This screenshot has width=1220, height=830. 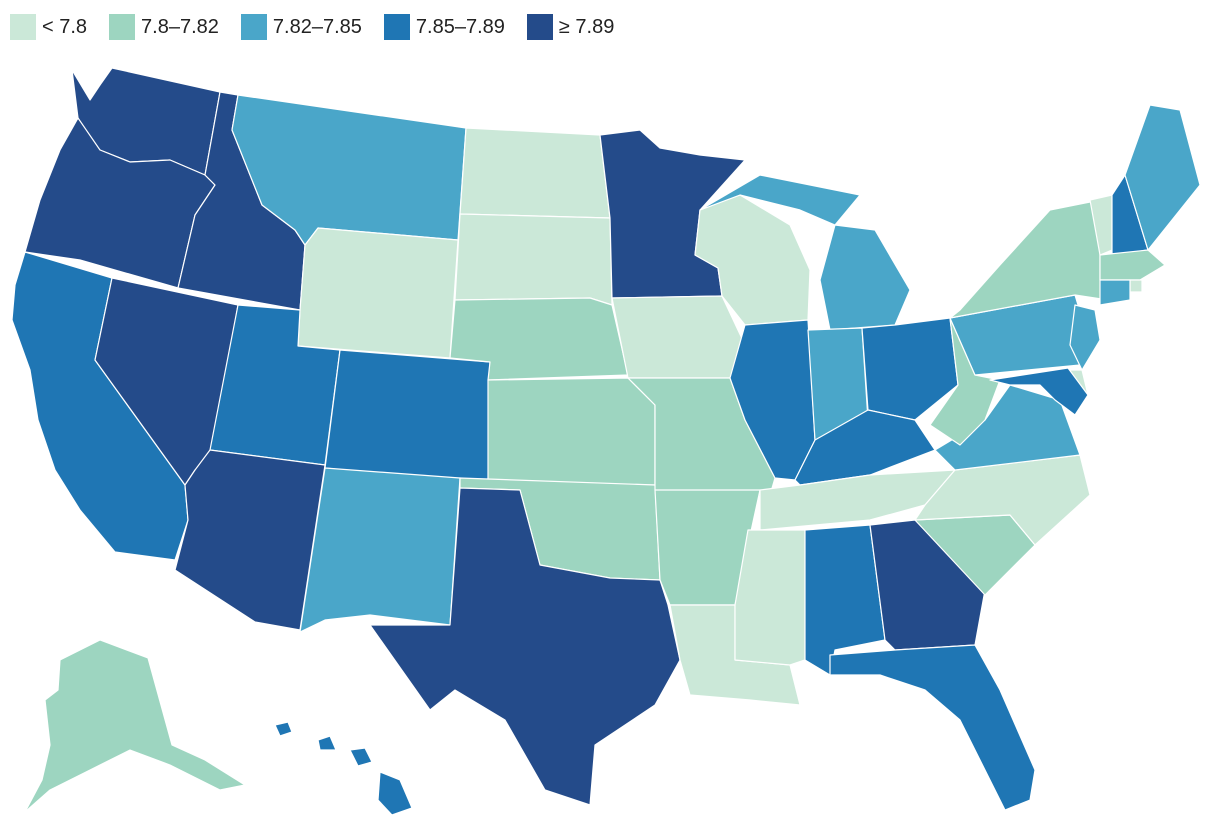 I want to click on legend-label: 7.85–7.89, so click(x=460, y=26).